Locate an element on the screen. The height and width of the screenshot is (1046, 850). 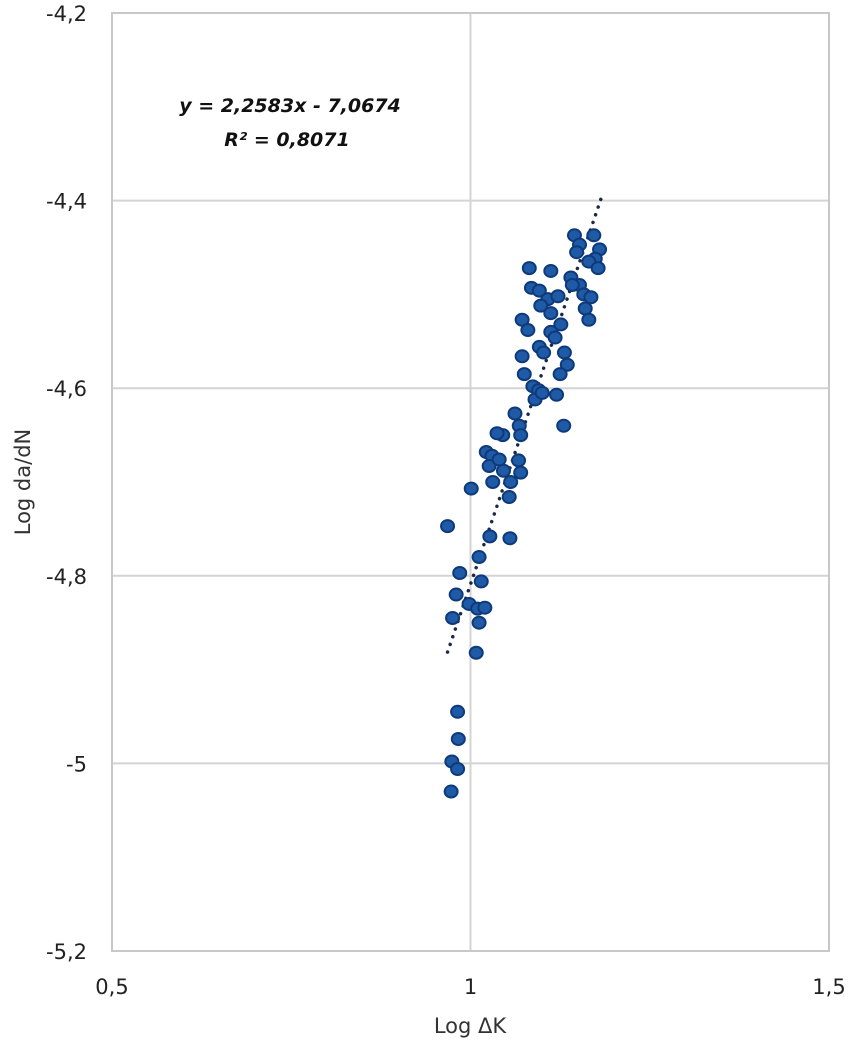
y-tick-label: -4,6 is located at coordinates (66, 389).